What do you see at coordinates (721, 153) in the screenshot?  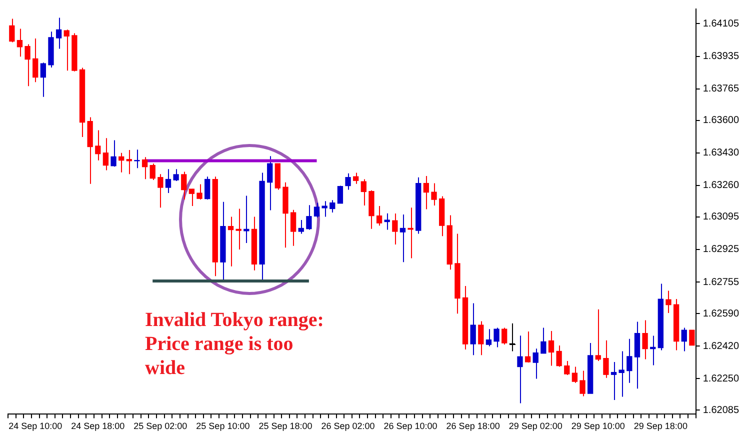 I see `y-tick-label: 1.63430` at bounding box center [721, 153].